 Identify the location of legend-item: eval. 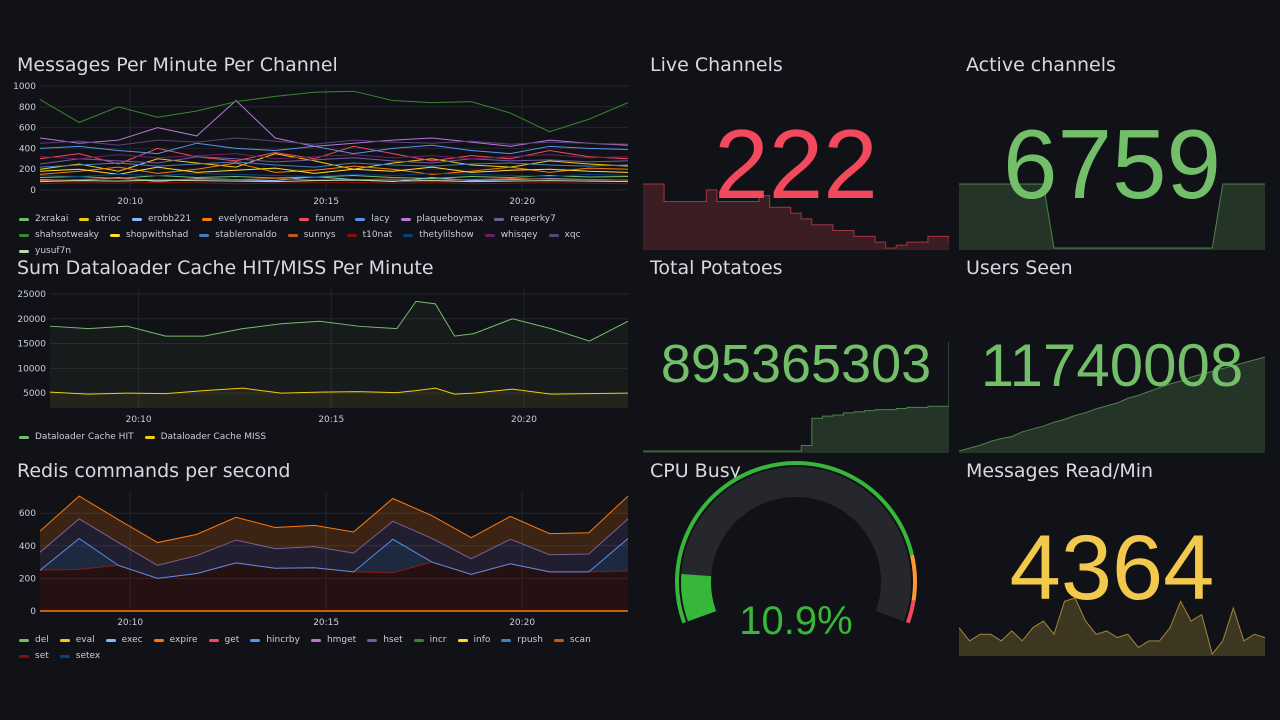
(77, 640).